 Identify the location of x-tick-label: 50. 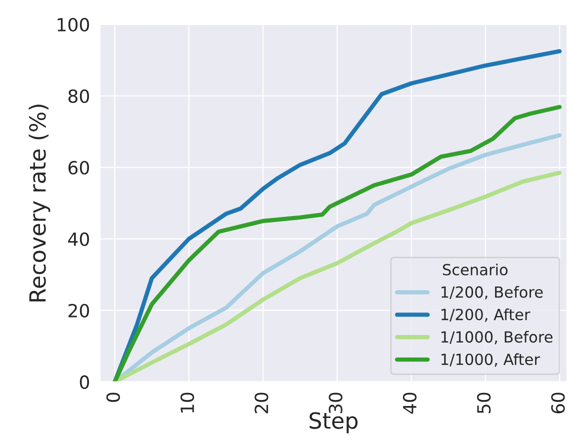
(484, 403).